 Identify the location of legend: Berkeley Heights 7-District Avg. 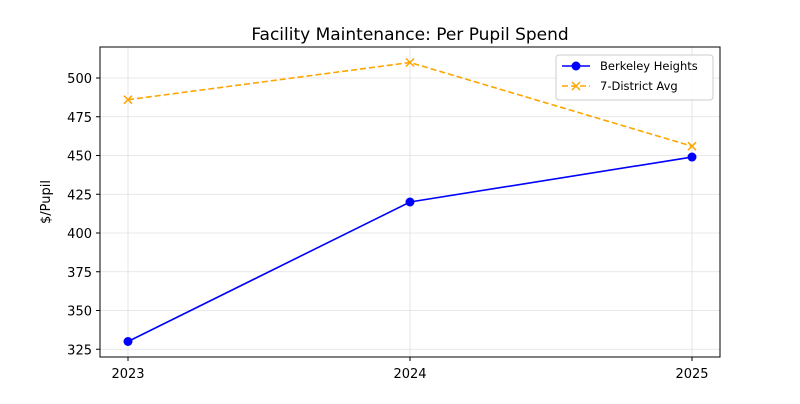
(634, 77).